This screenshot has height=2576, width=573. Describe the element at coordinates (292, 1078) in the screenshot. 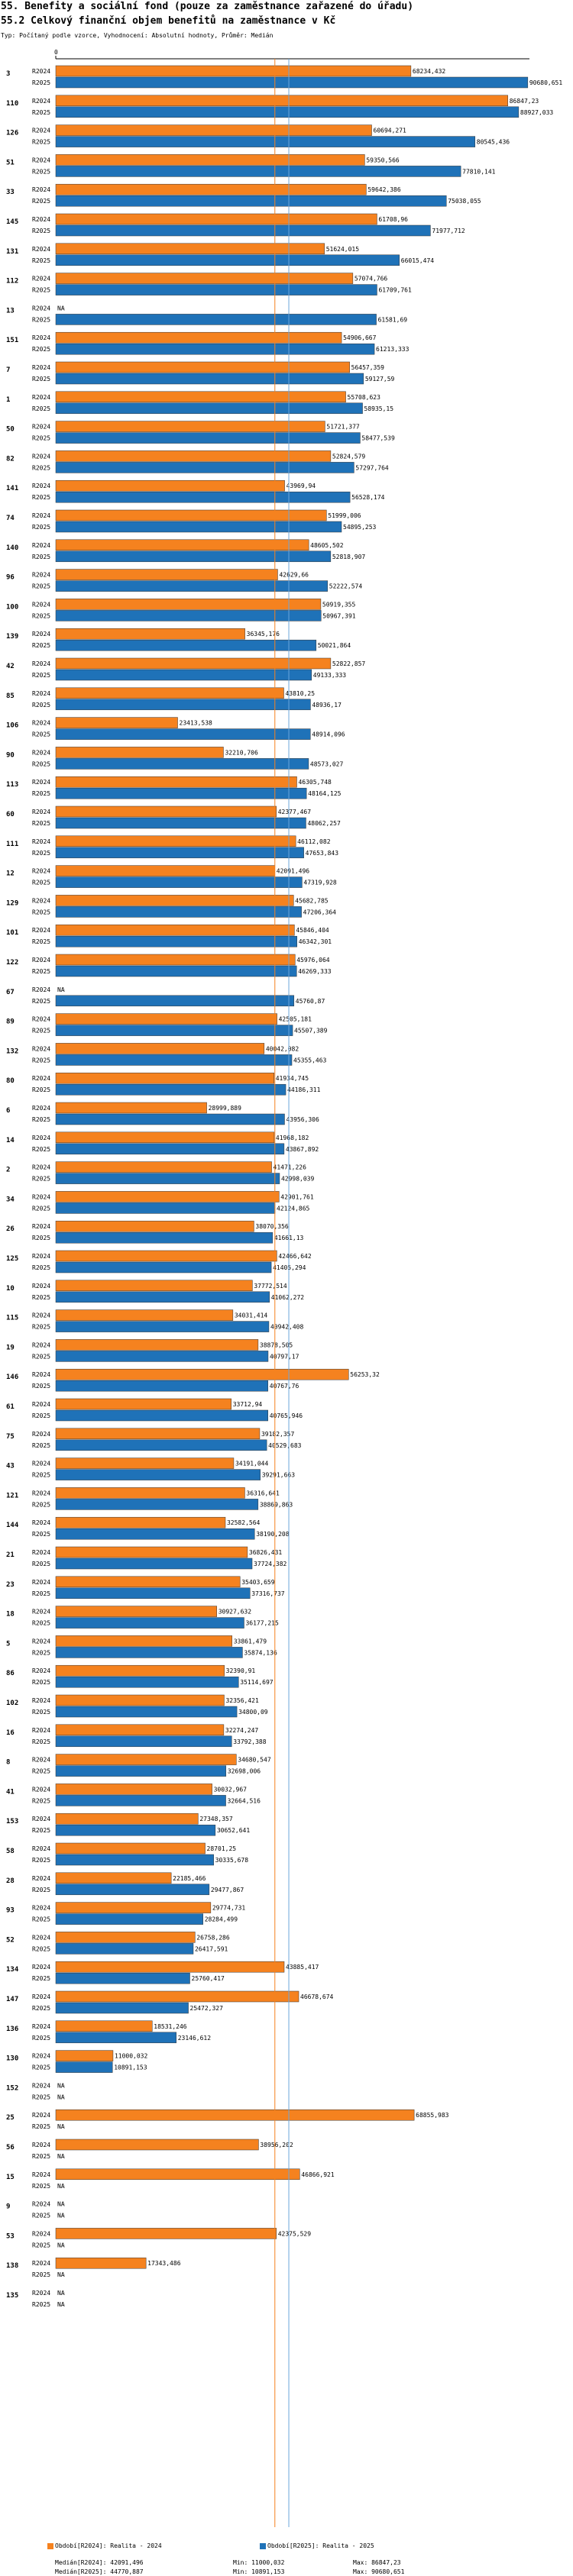

I see `value-label-r2024: 41934,745` at that location.